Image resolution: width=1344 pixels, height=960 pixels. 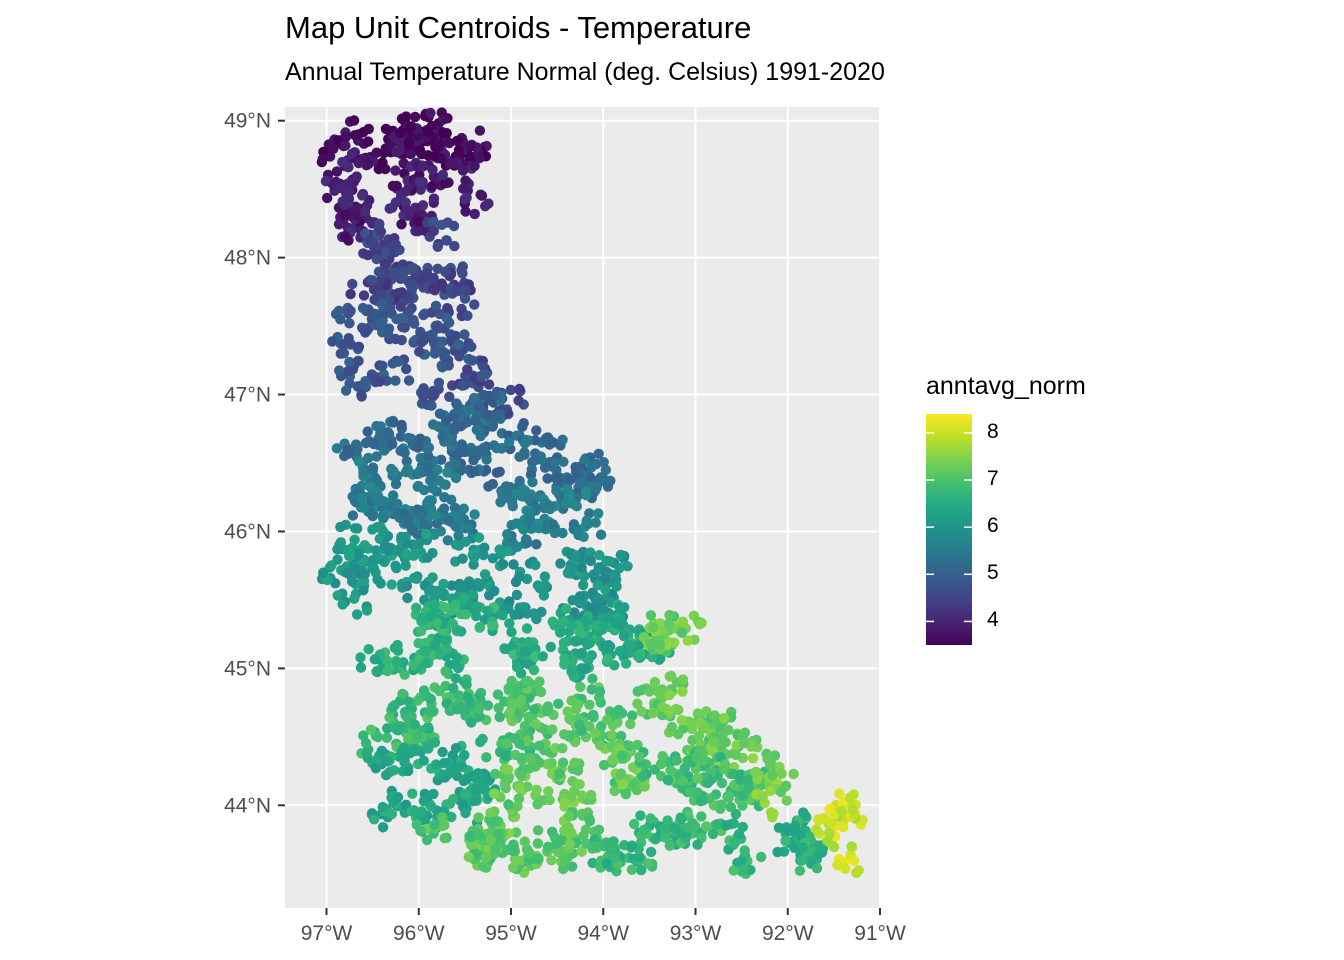 I want to click on y-tick-label: 47°N, so click(x=247, y=395).